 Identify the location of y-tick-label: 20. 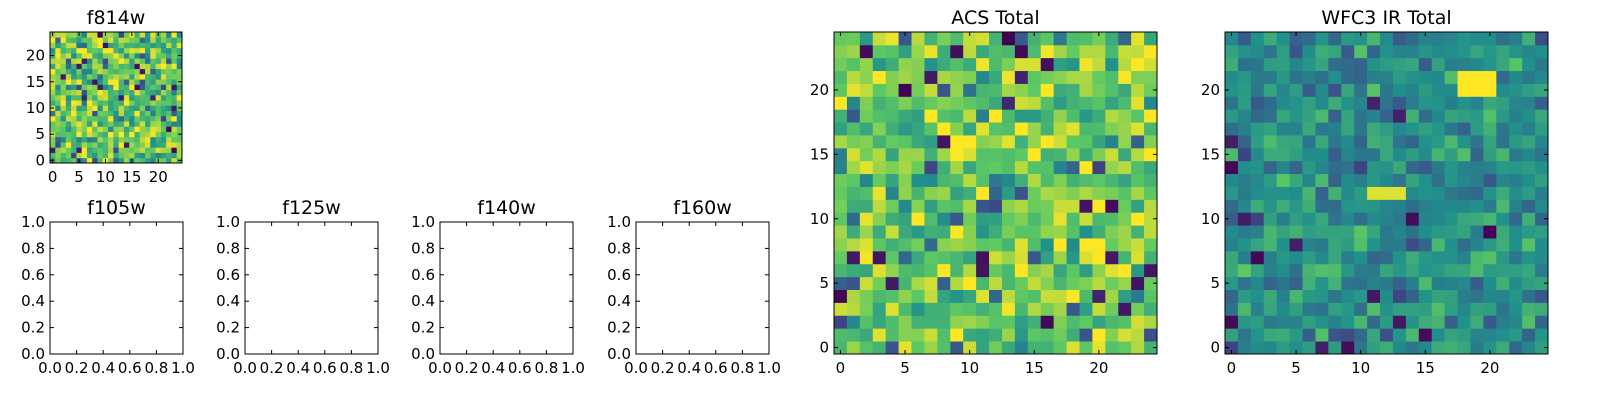
(35, 56).